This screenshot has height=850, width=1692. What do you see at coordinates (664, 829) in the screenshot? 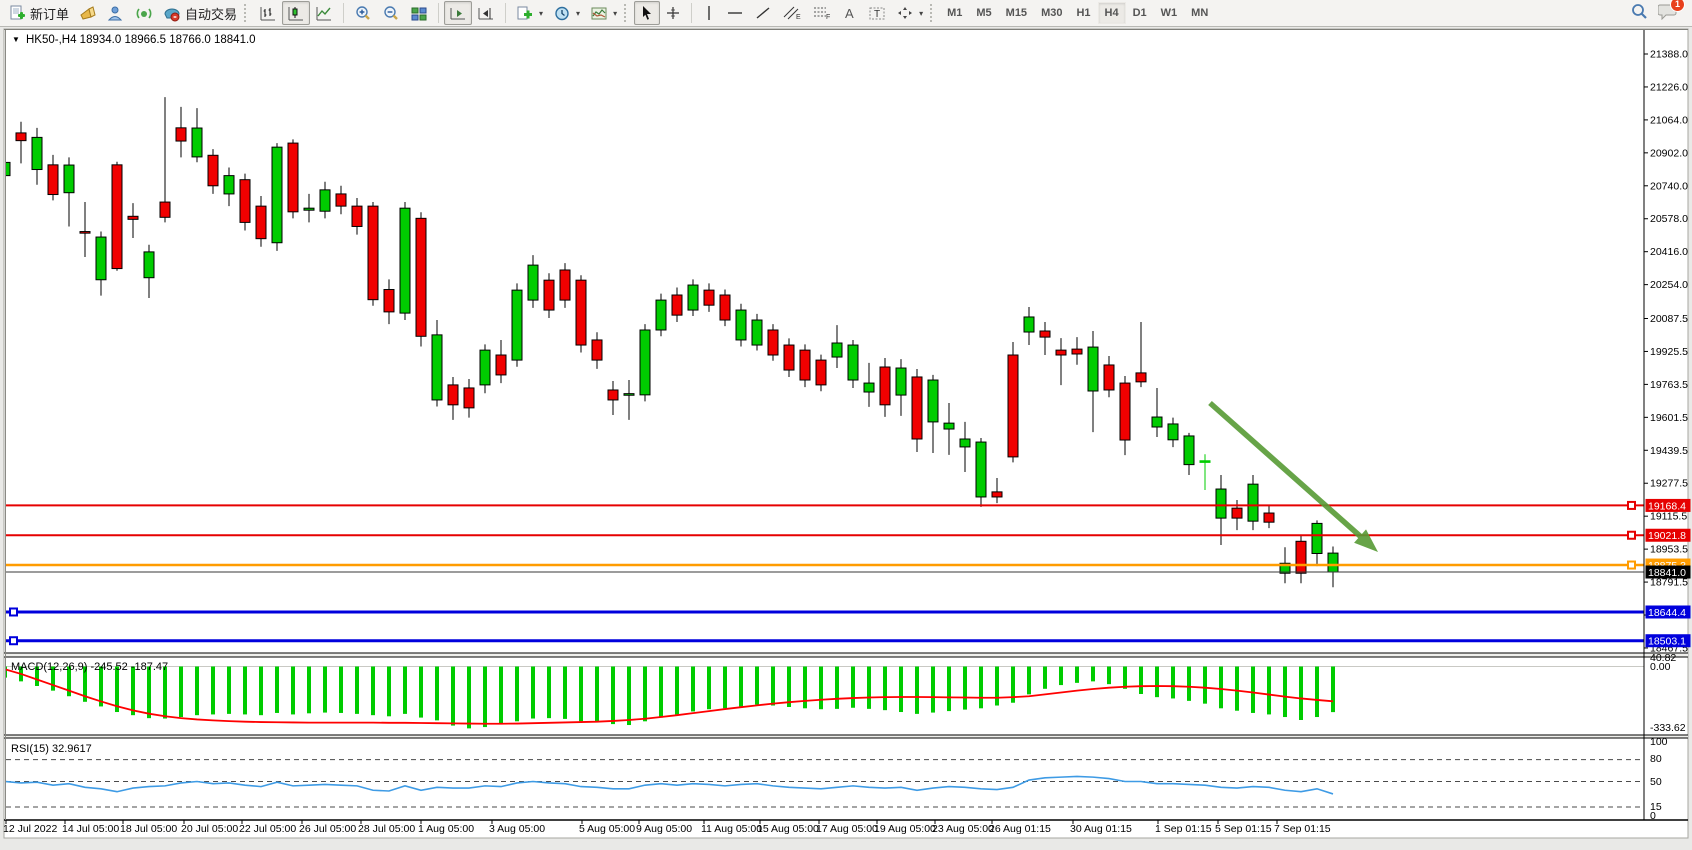
I see `time-tick-label: 9 Aug 05:00` at bounding box center [664, 829].